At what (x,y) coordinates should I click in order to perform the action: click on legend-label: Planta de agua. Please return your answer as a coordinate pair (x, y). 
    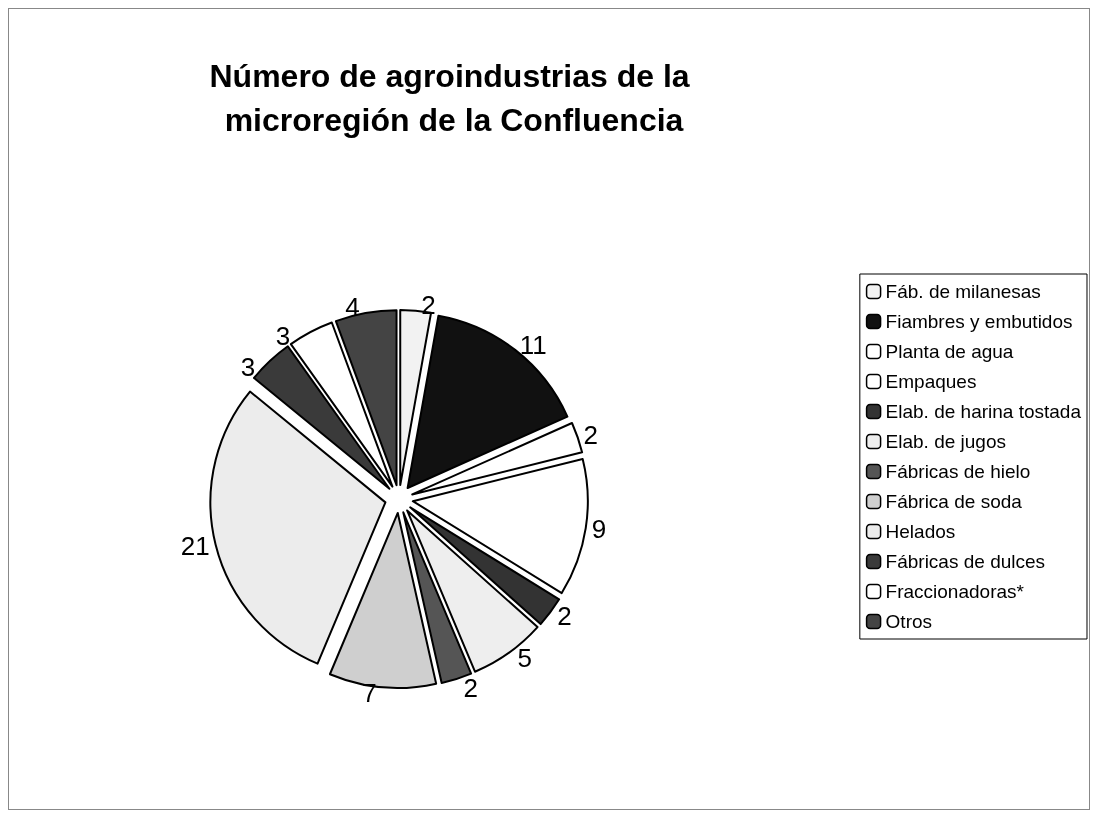
    Looking at the image, I should click on (949, 351).